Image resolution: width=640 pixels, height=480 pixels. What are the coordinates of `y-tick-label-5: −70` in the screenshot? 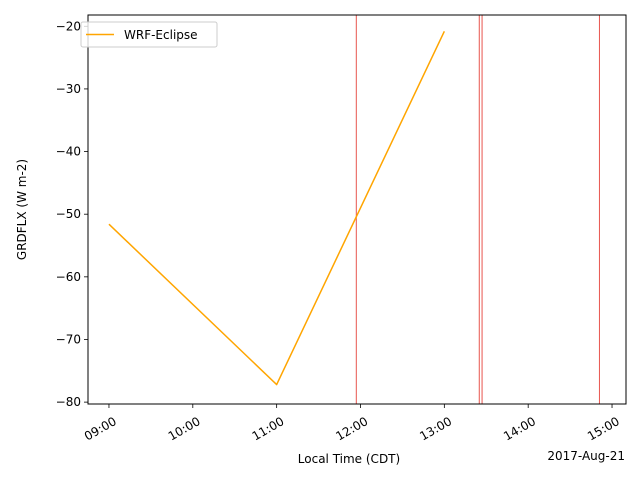 It's located at (68, 339).